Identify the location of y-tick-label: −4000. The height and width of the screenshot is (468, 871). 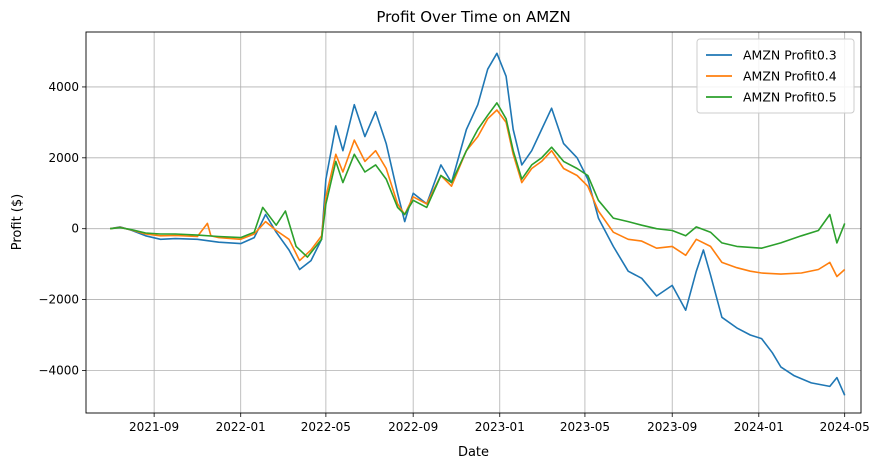
(58, 370).